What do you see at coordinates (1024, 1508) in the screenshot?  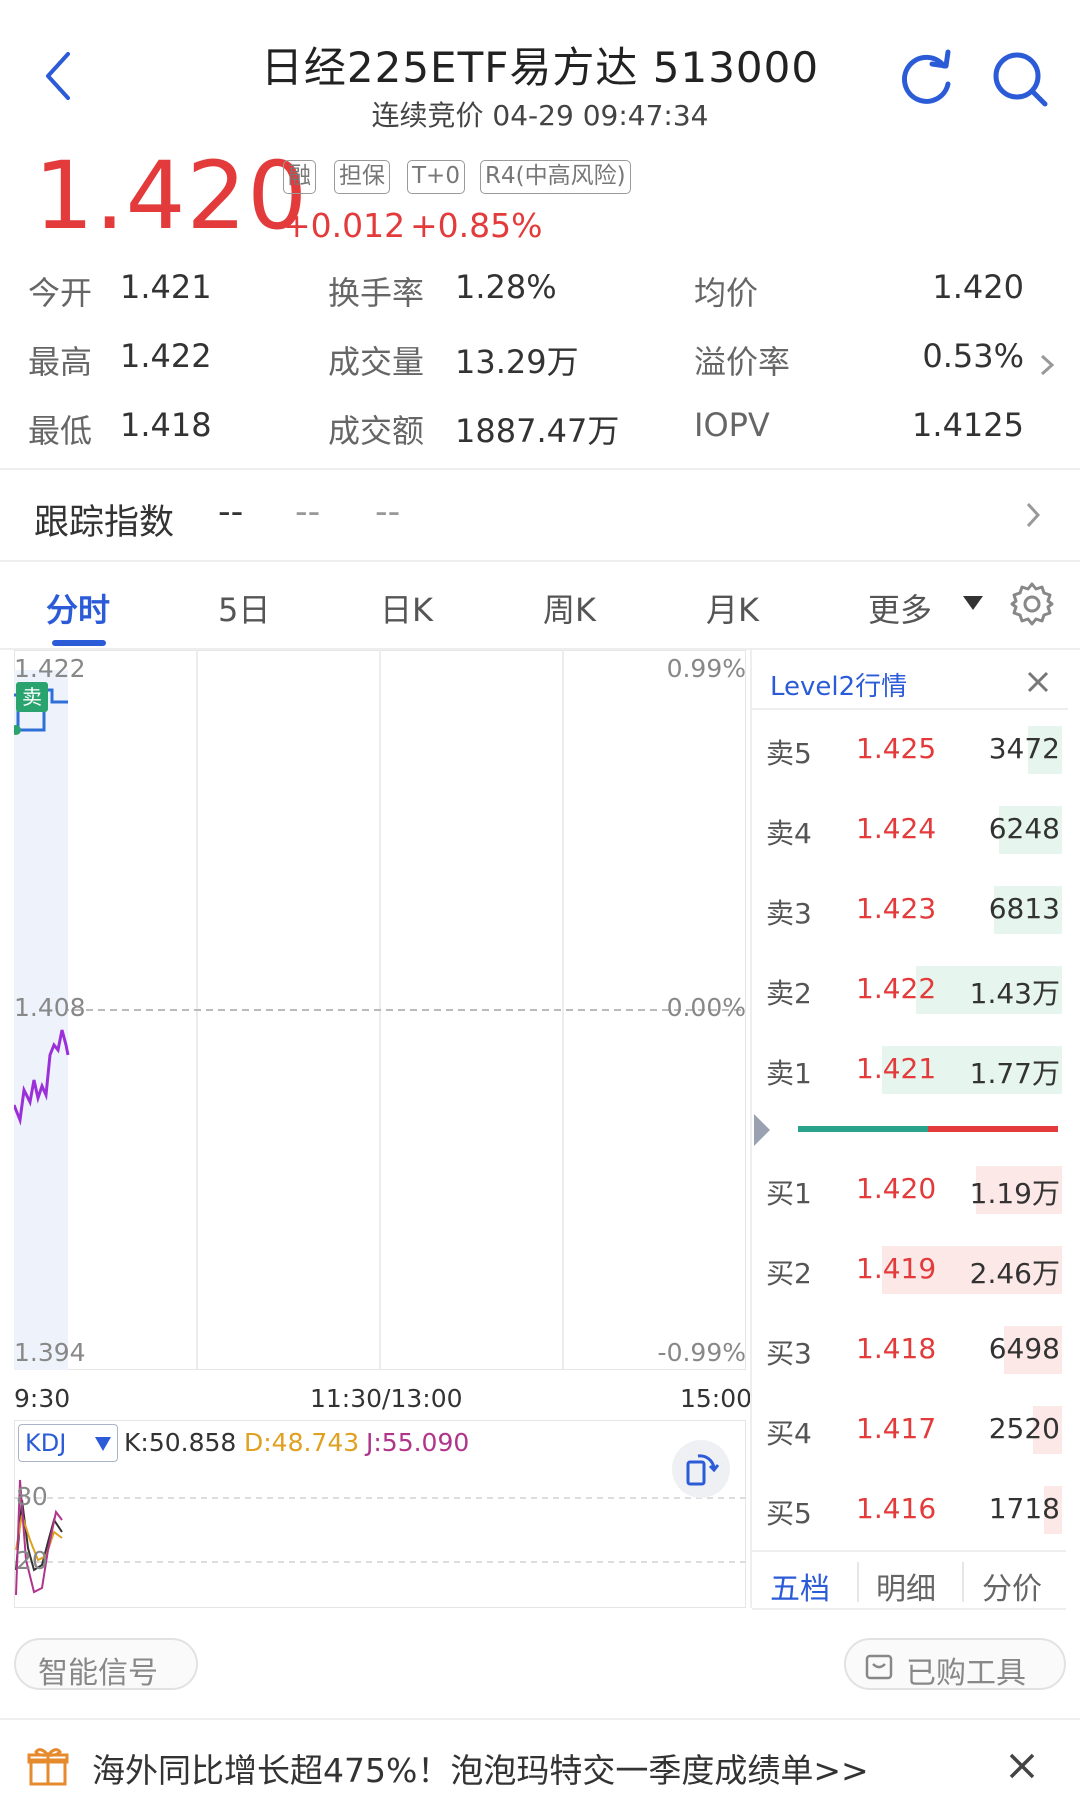 I see `bid-volume: 1718` at bounding box center [1024, 1508].